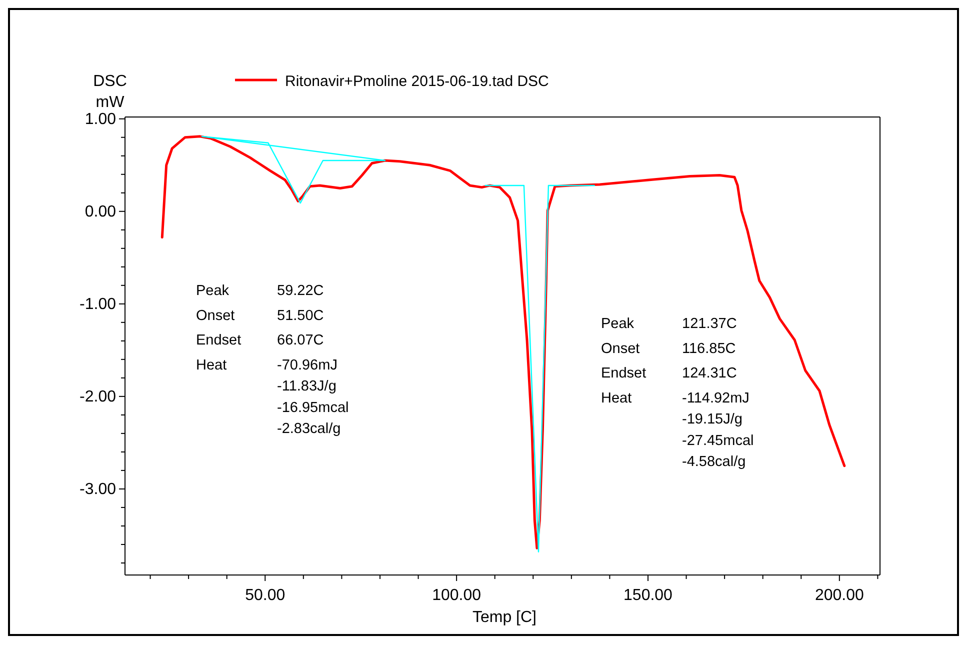 Image resolution: width=965 pixels, height=648 pixels. I want to click on x-tick-label: 50.00, so click(265, 595).